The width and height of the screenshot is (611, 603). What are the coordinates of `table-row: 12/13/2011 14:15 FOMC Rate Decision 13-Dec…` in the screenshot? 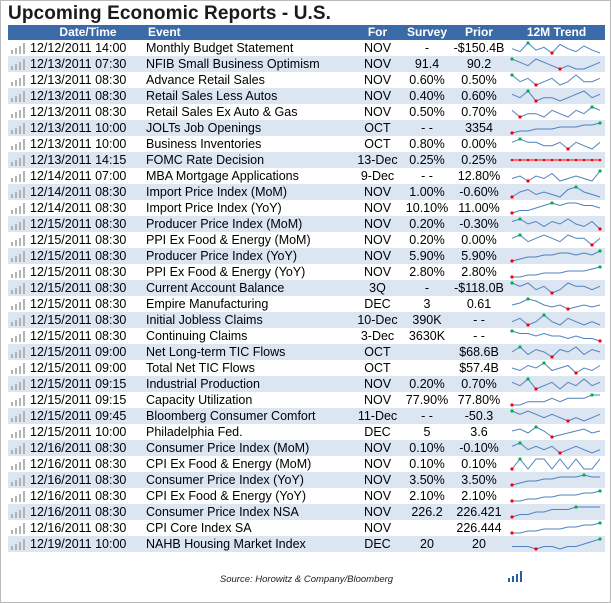 It's located at (306, 160).